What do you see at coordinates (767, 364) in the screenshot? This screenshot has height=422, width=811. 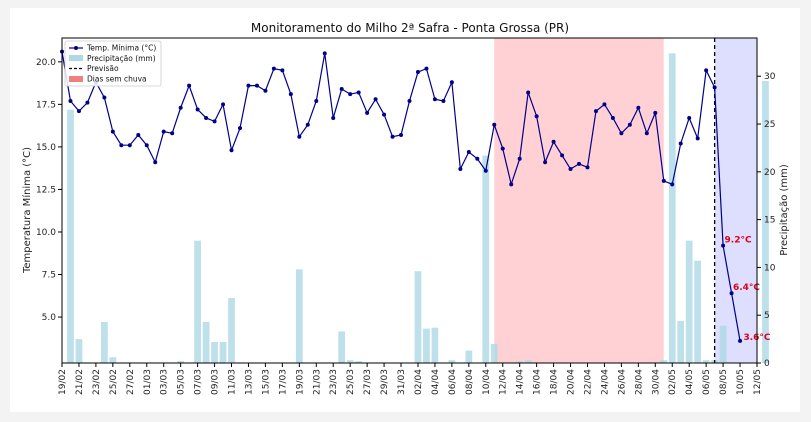 I see `y-right-tick-label: 0` at bounding box center [767, 364].